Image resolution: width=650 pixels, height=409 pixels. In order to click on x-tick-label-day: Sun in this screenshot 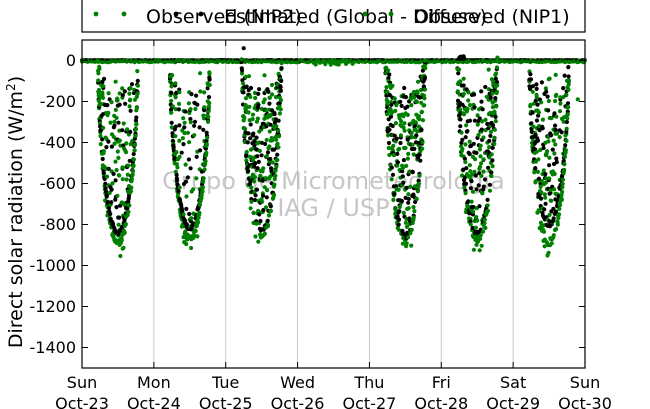, I will do `click(82, 382)`.